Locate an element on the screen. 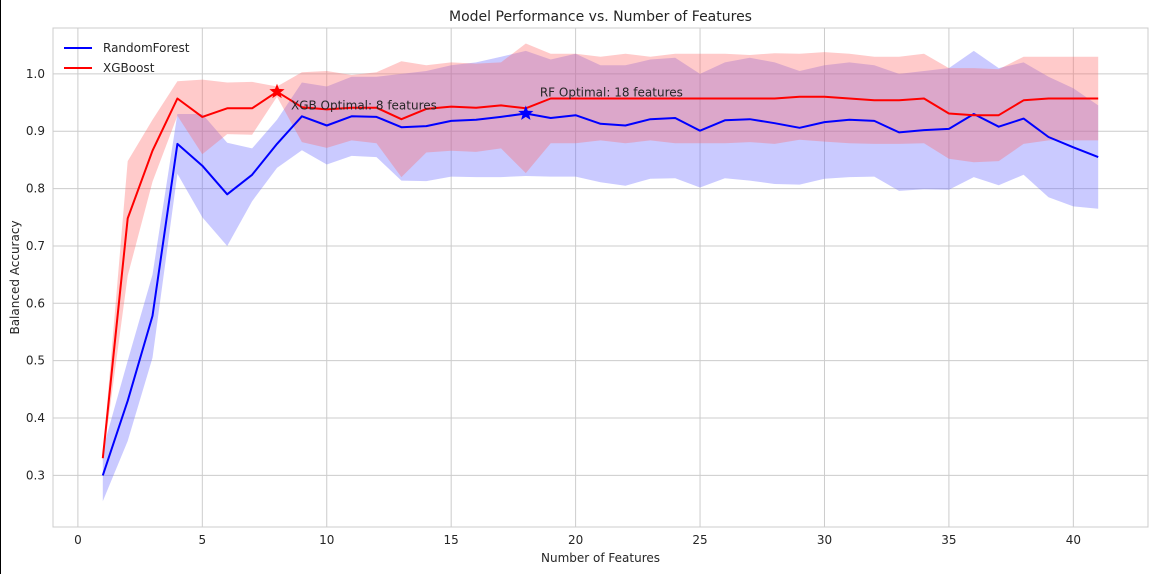  legend: RandomForest XGBoost is located at coordinates (127, 58).